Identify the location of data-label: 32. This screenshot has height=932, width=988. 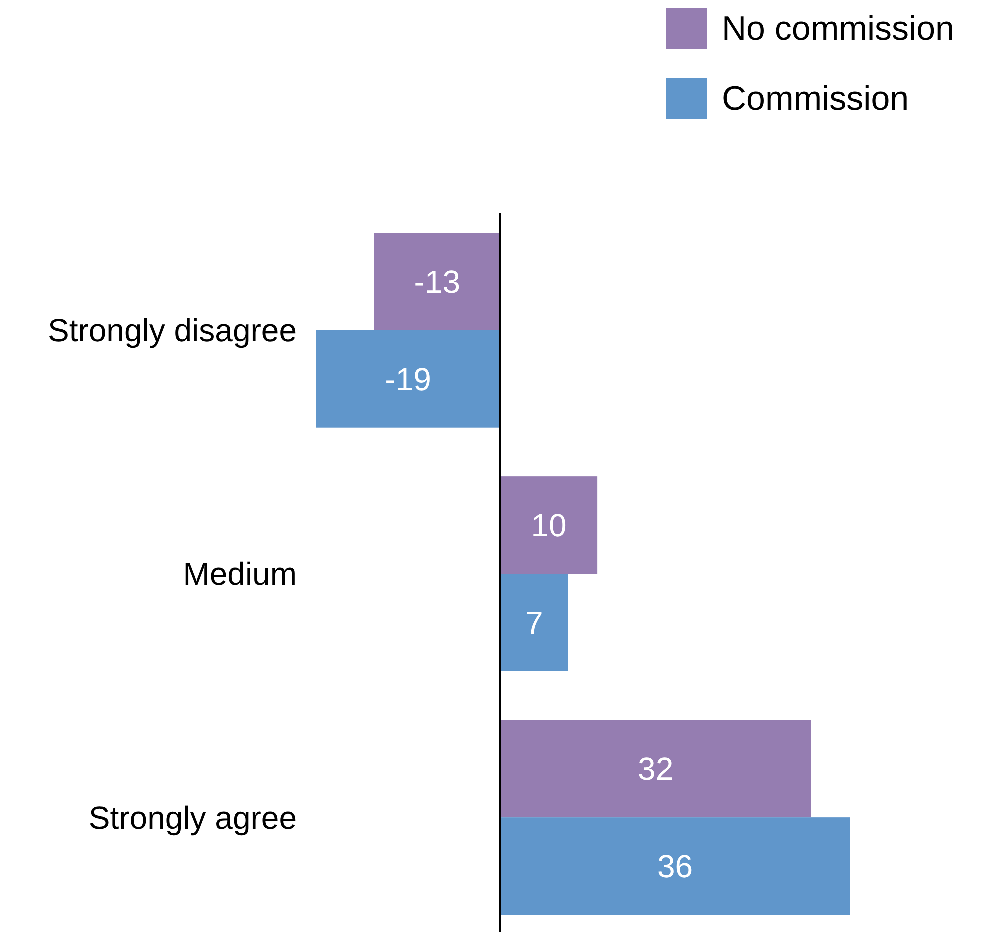
(656, 769).